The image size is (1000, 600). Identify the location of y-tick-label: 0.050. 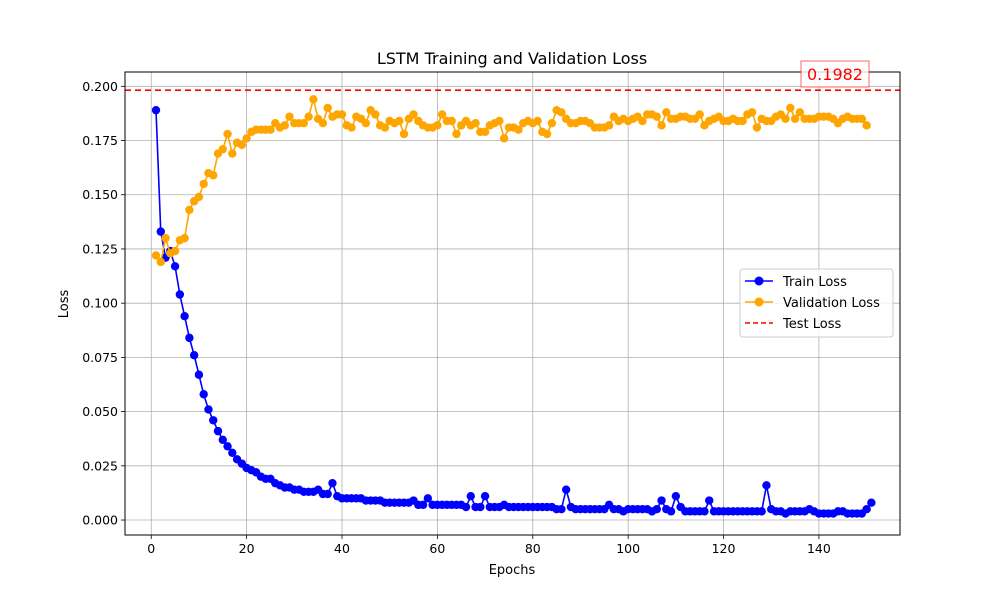
(100, 411).